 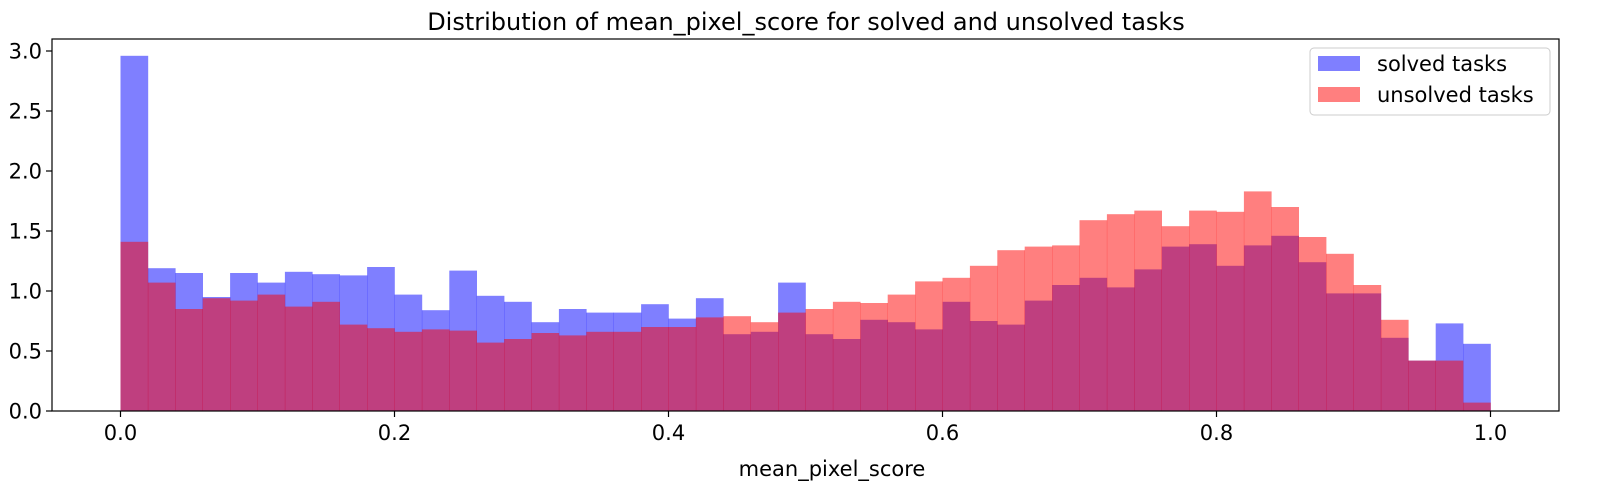 I want to click on y-tick-label: 0.0, so click(x=25, y=412).